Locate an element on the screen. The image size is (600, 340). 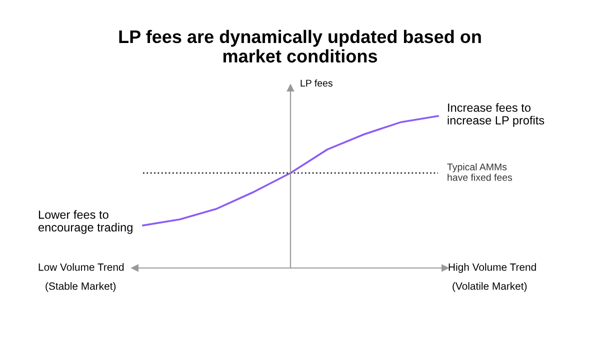
text: Lower fees to encourage trading is located at coordinates (85, 222).